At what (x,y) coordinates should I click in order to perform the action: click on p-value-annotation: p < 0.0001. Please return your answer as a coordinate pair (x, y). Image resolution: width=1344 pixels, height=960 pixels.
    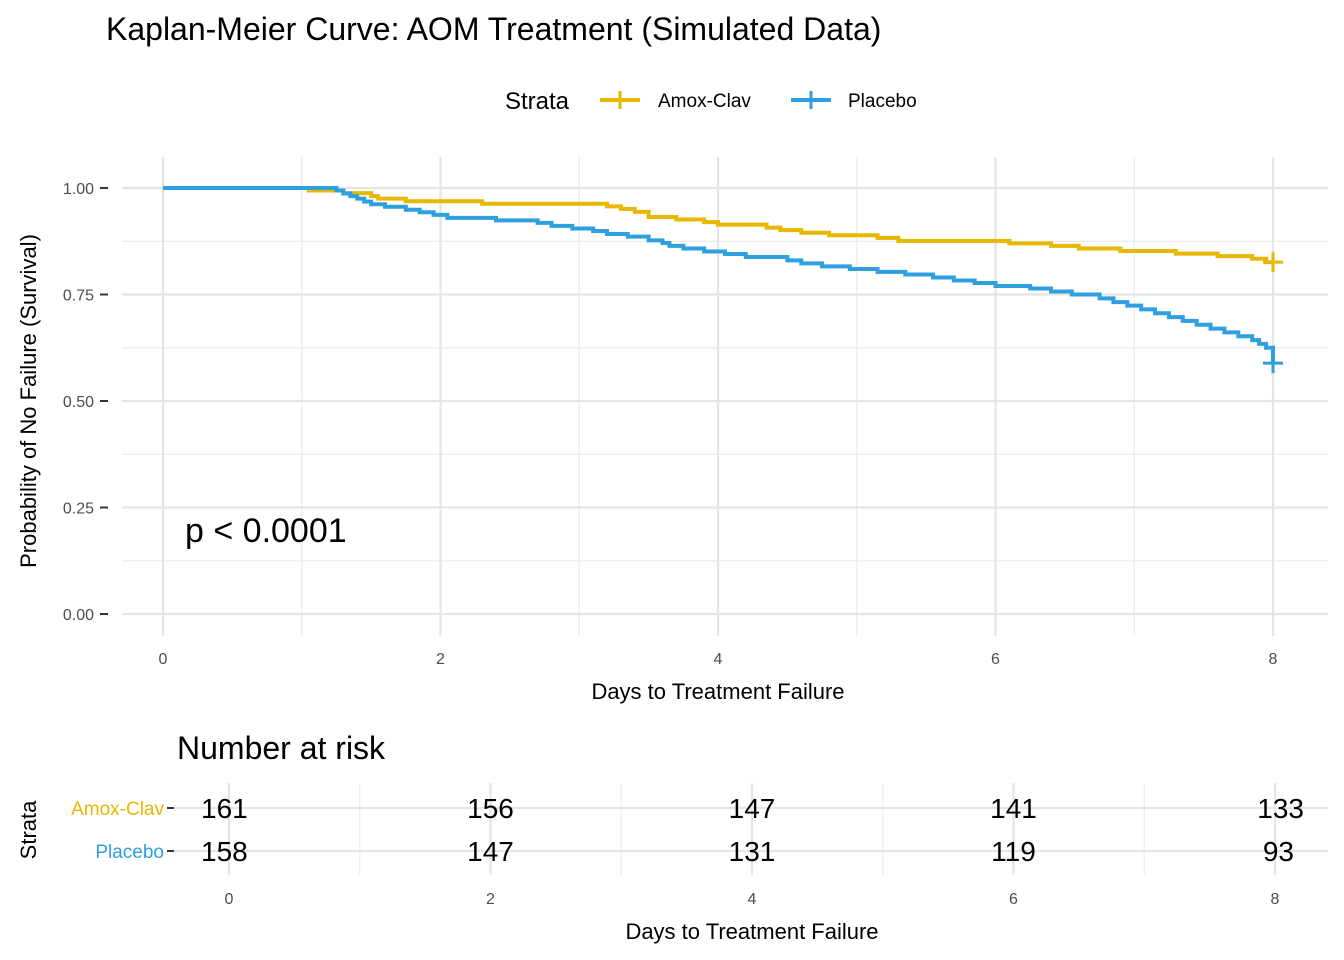
    Looking at the image, I should click on (266, 531).